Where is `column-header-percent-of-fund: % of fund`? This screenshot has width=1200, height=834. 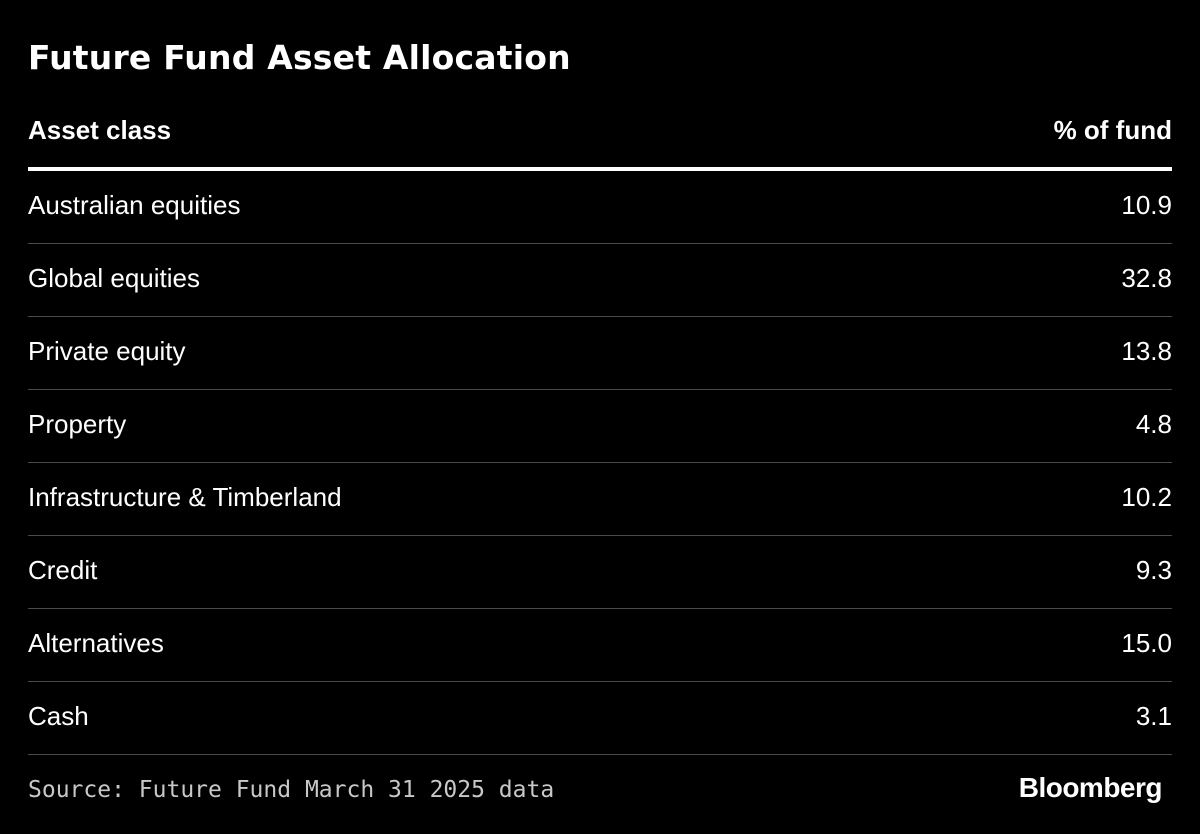
column-header-percent-of-fund: % of fund is located at coordinates (1112, 130).